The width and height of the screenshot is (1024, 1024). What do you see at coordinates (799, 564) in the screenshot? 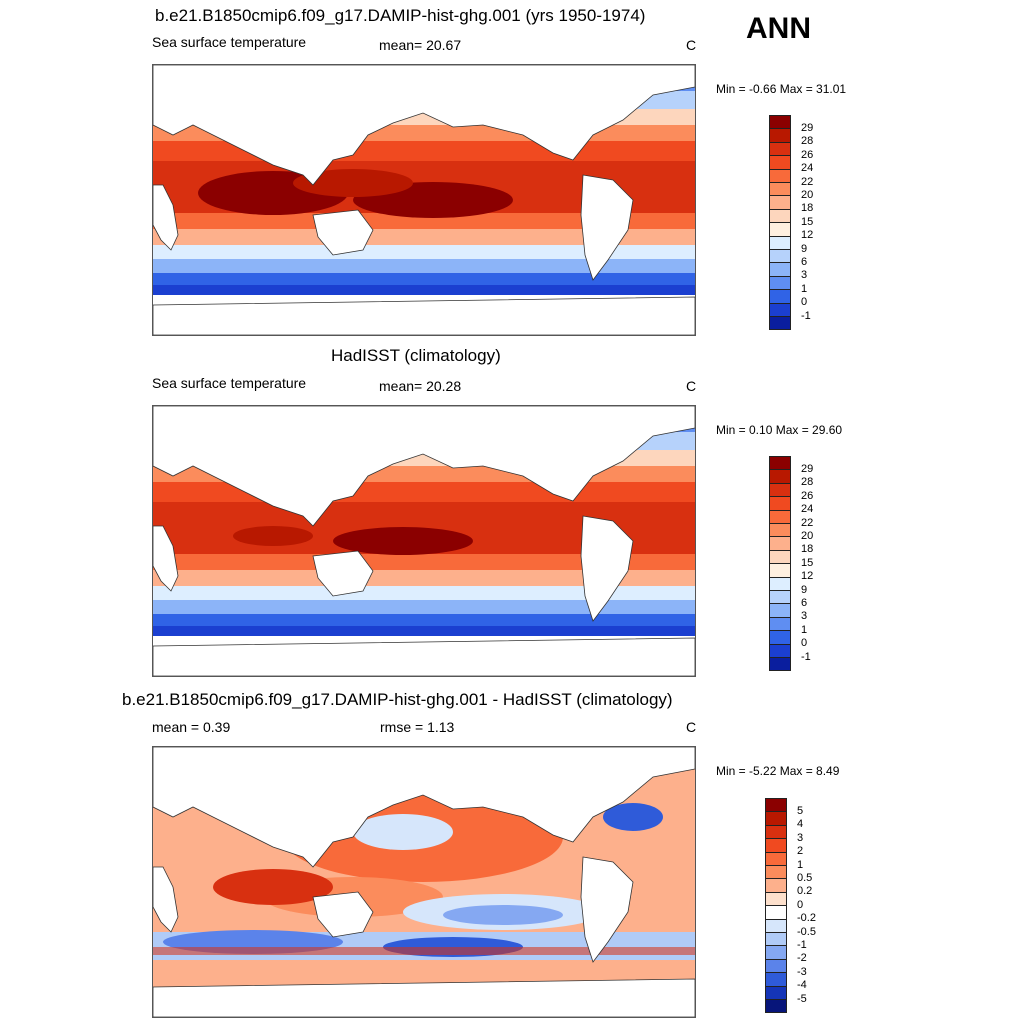
I see `panel-obs-colorbar: 29 28 26 24 22 20 18 15 12 9 6 3 1 0 -1` at bounding box center [799, 564].